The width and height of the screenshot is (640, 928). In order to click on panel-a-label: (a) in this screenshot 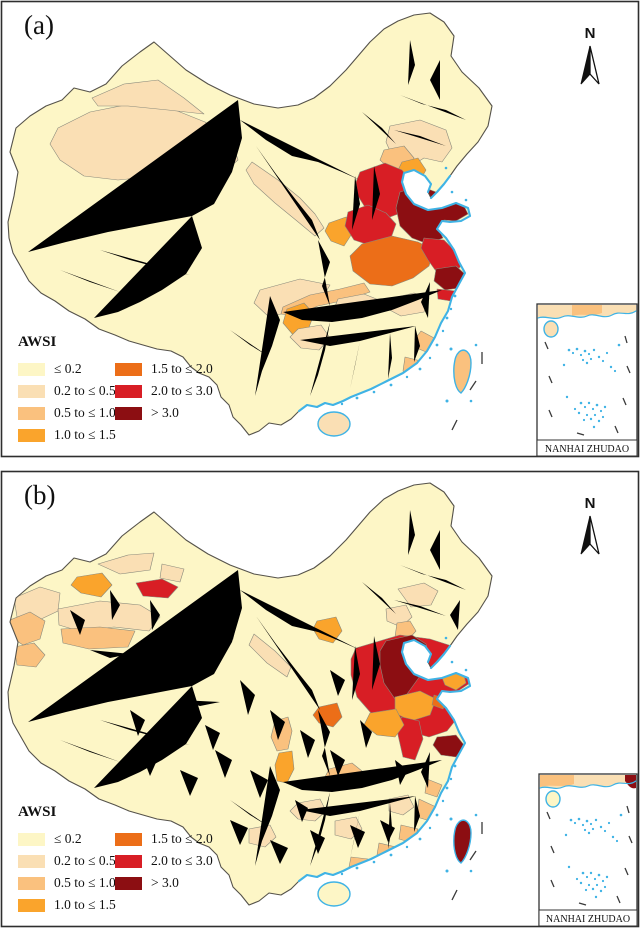, I will do `click(39, 25)`.